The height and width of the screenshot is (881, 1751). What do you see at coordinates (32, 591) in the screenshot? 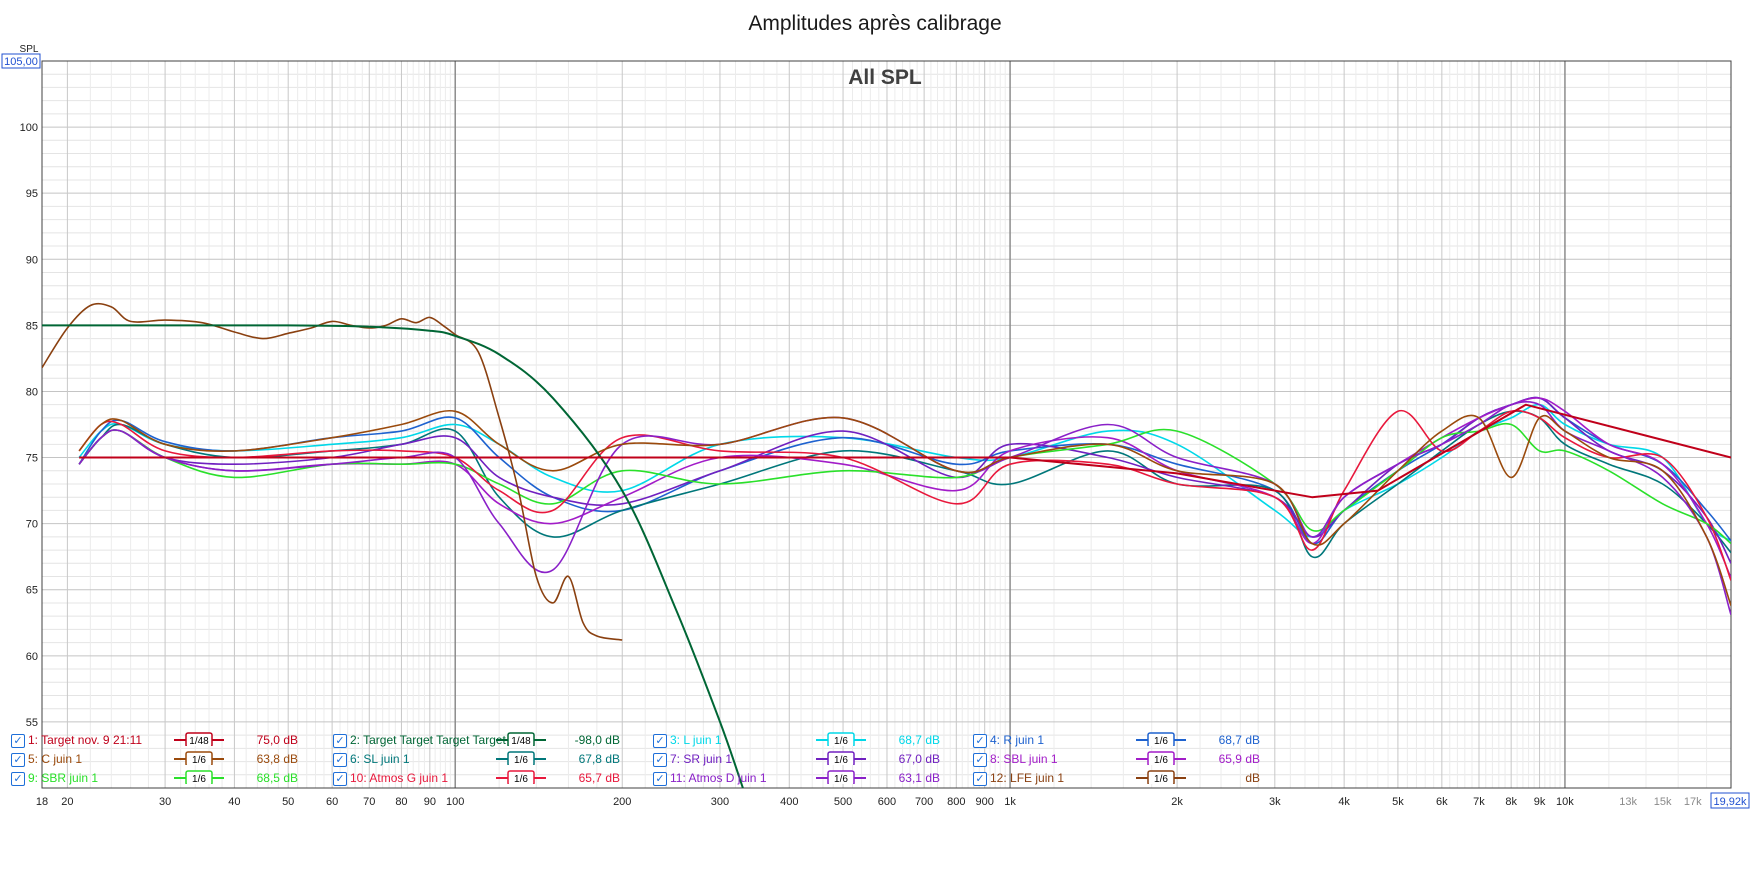
I see `y-tick-label: 65` at bounding box center [32, 591].